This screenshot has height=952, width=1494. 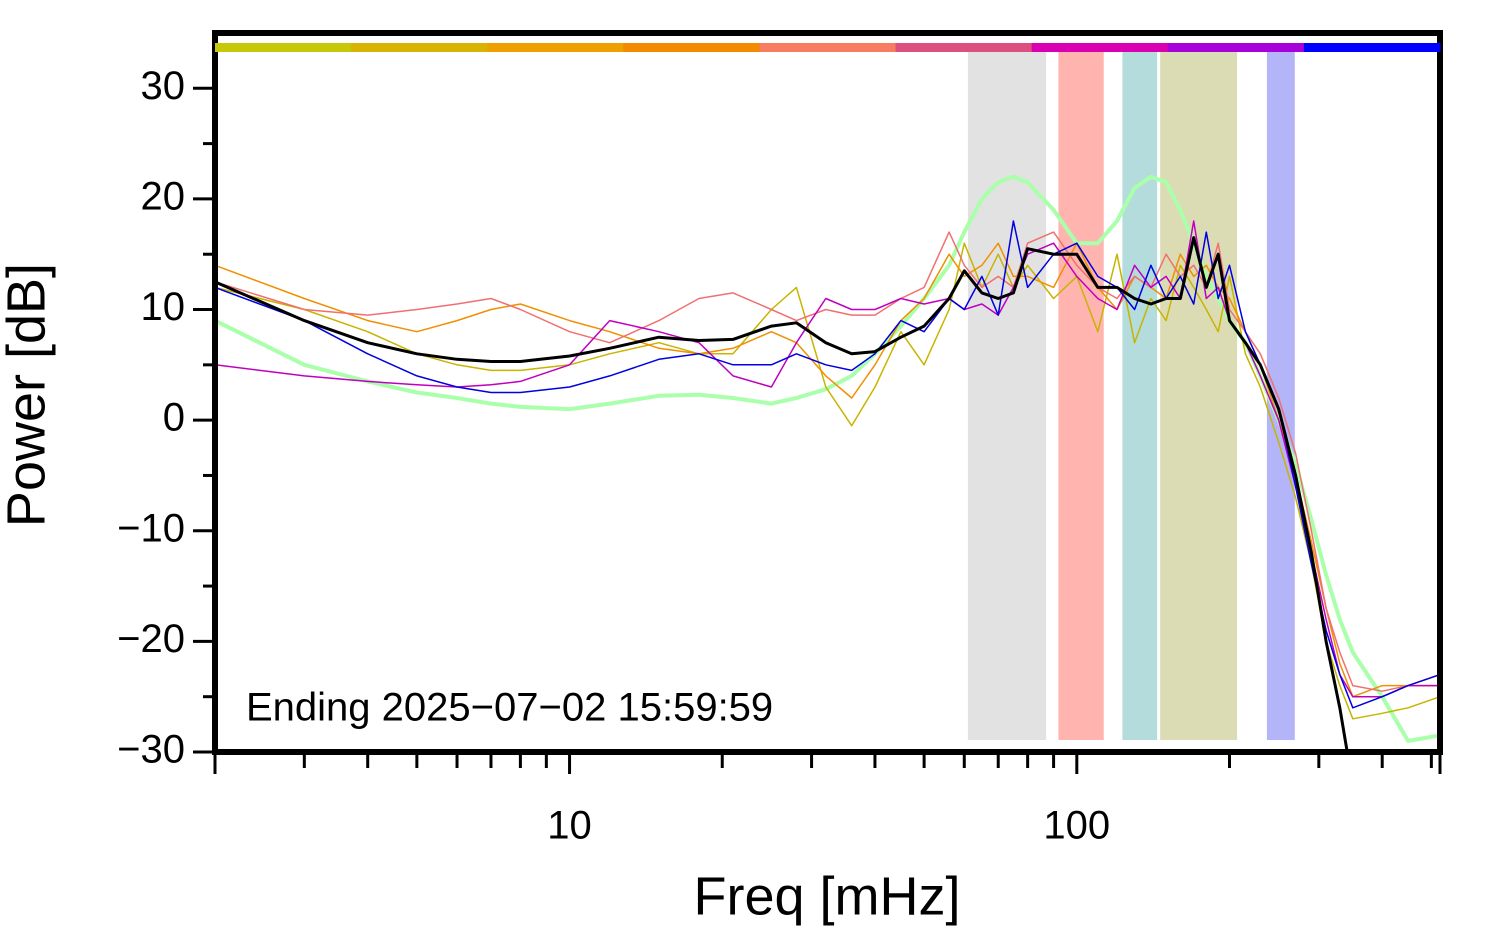 I want to click on y-tick-label: −20, so click(x=151, y=639).